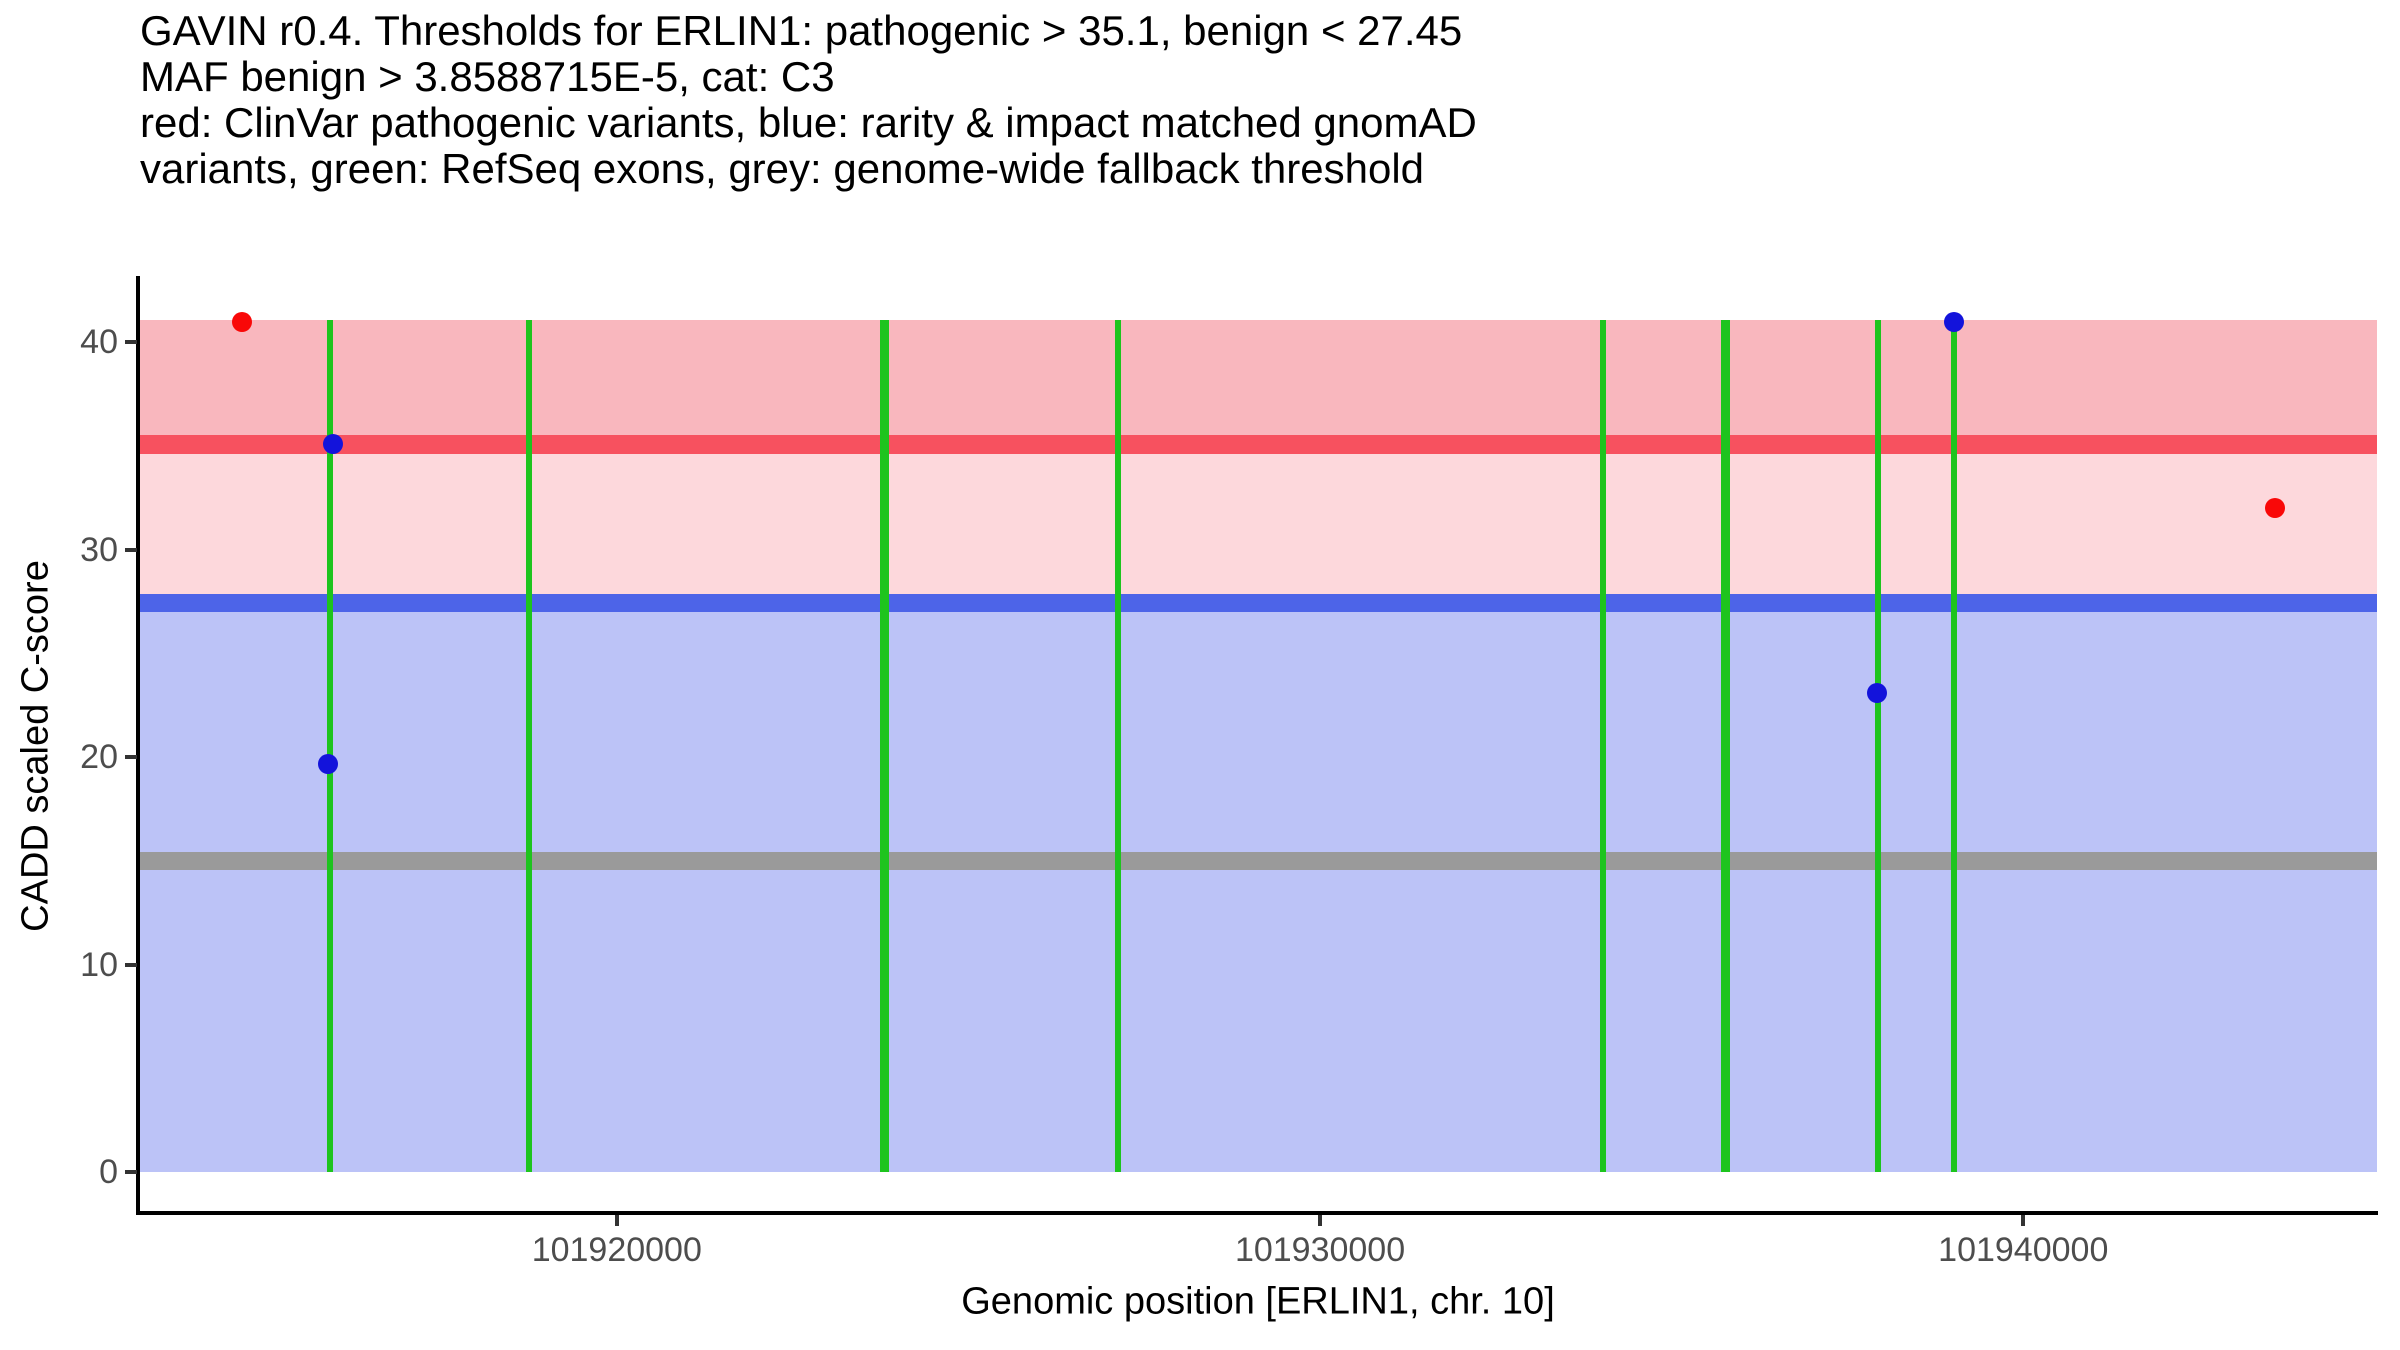 This screenshot has height=1350, width=2400. Describe the element at coordinates (616, 1250) in the screenshot. I see `x-tick-label-0: 101920000` at that location.